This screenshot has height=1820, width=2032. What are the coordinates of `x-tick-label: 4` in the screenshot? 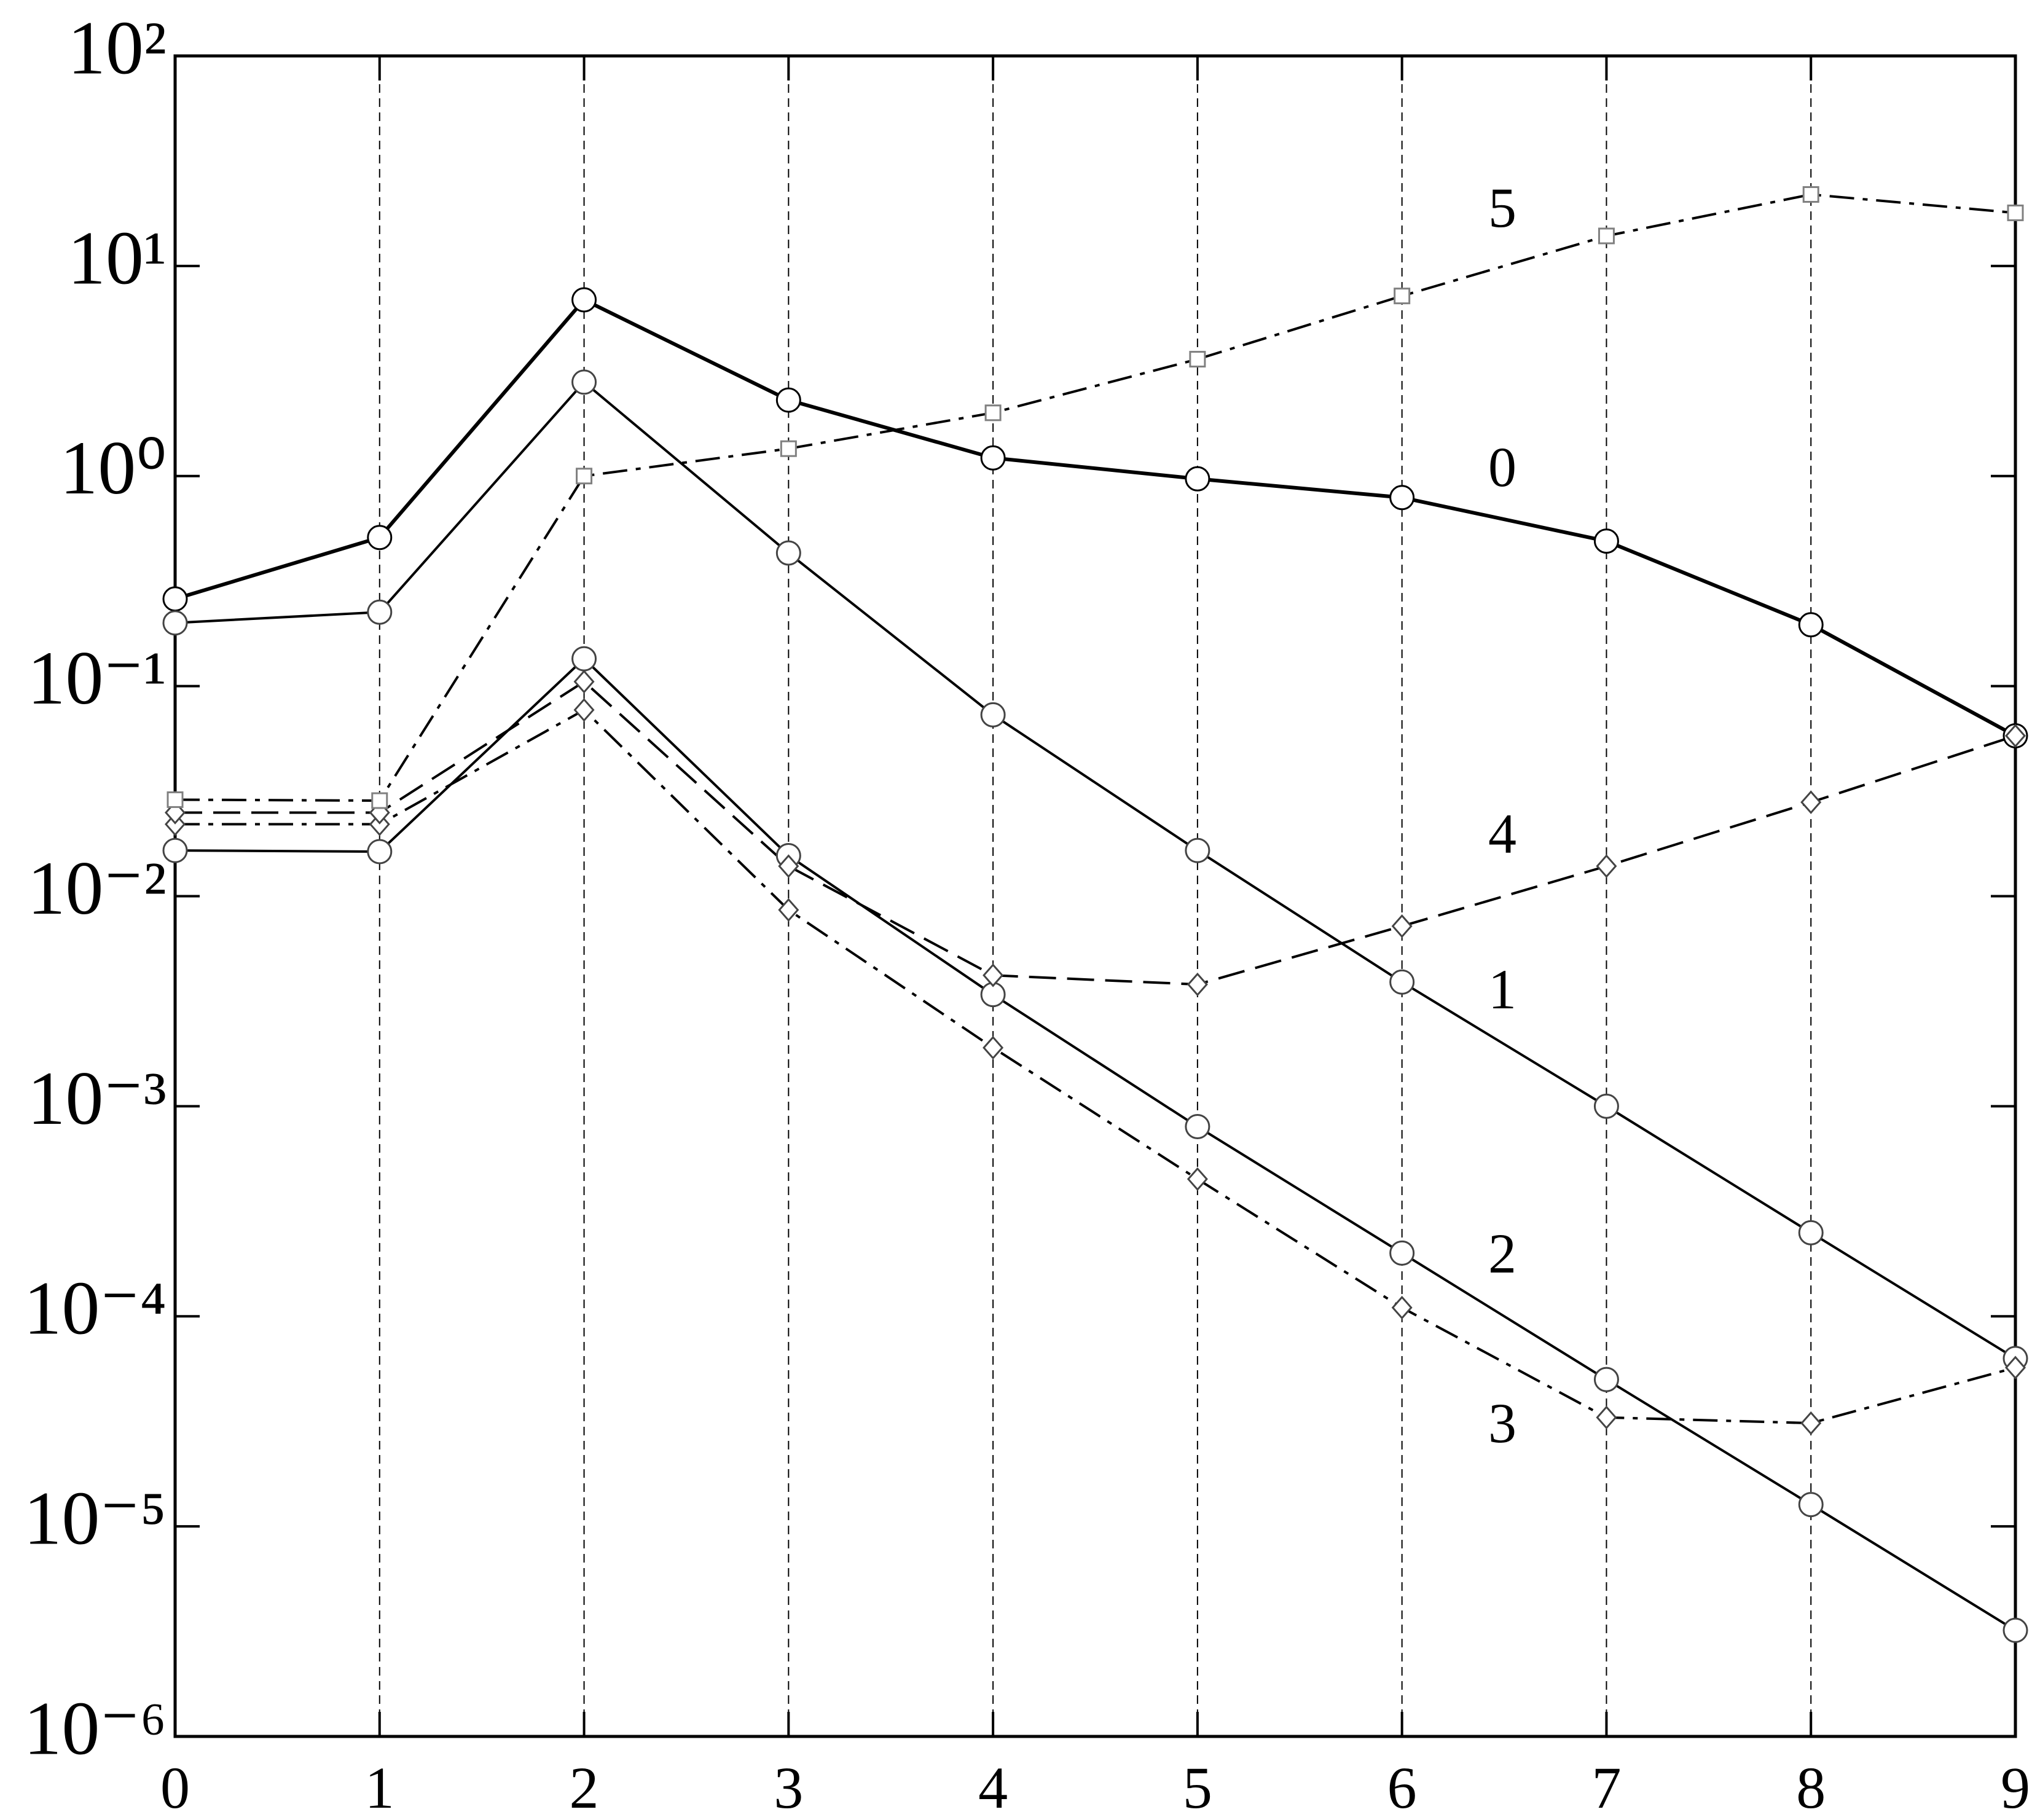 It's located at (993, 1787).